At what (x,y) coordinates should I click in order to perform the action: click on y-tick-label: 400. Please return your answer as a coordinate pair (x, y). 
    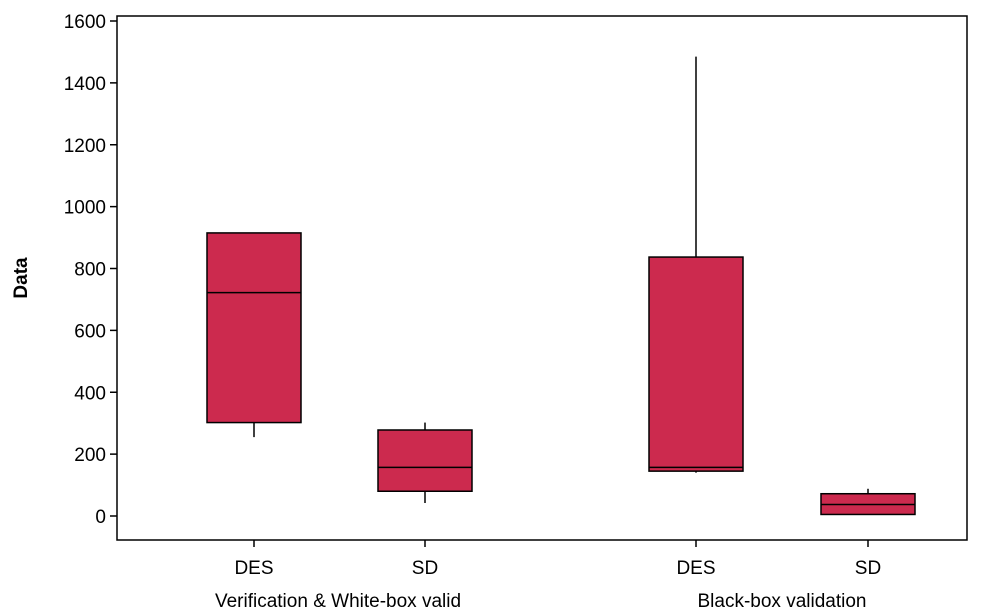
    Looking at the image, I should click on (90, 393).